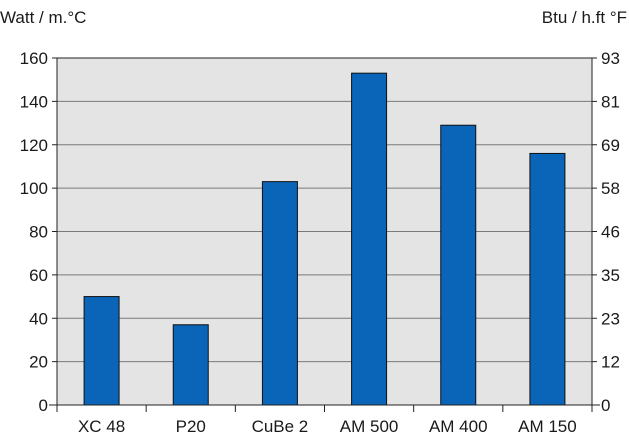  What do you see at coordinates (584, 17) in the screenshot?
I see `y-axis-label-right: Btu / h.ft °F` at bounding box center [584, 17].